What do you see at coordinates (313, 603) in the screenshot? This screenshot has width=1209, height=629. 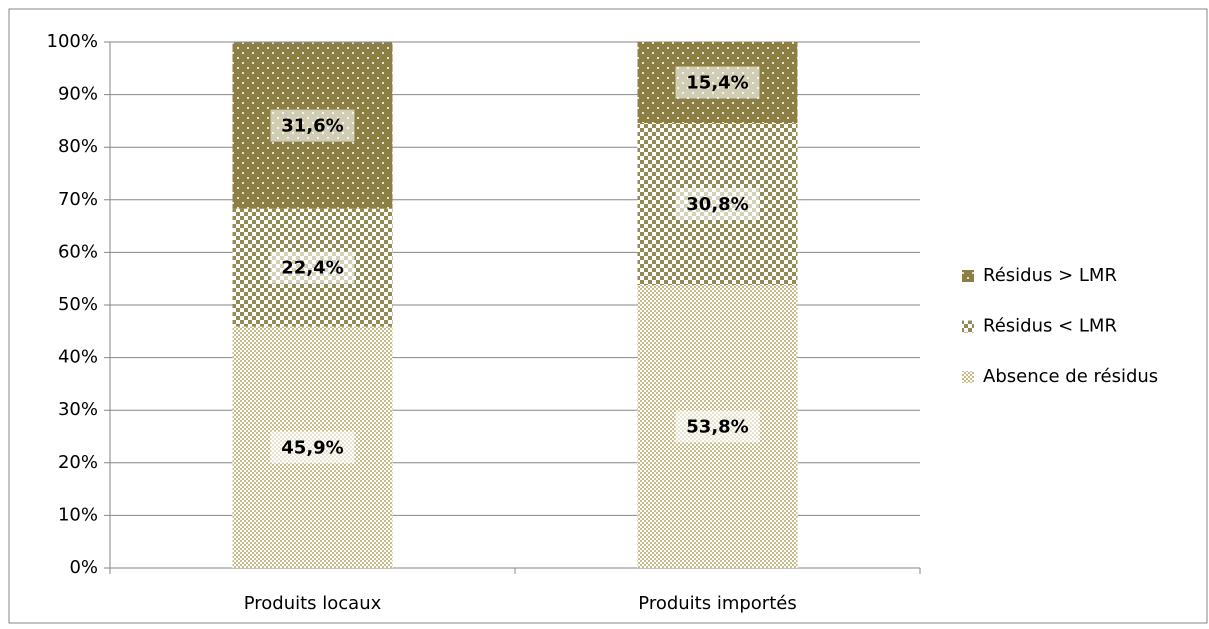 I see `x-tick-label: Produits locaux` at bounding box center [313, 603].